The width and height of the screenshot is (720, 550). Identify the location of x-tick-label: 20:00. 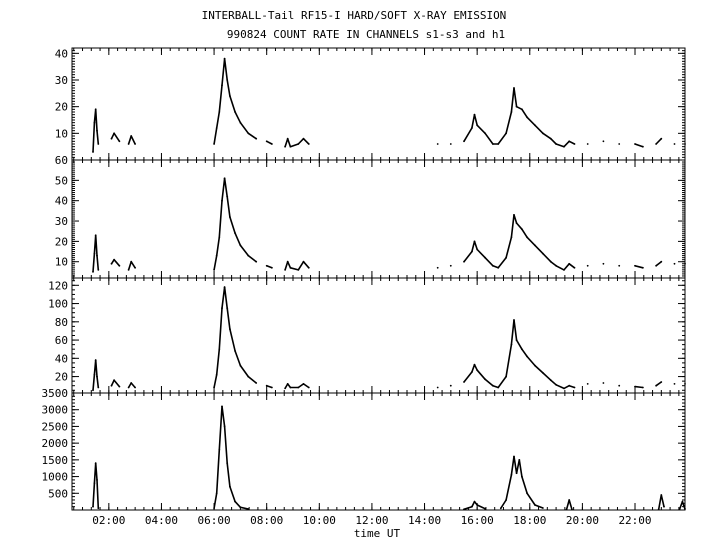
(582, 520).